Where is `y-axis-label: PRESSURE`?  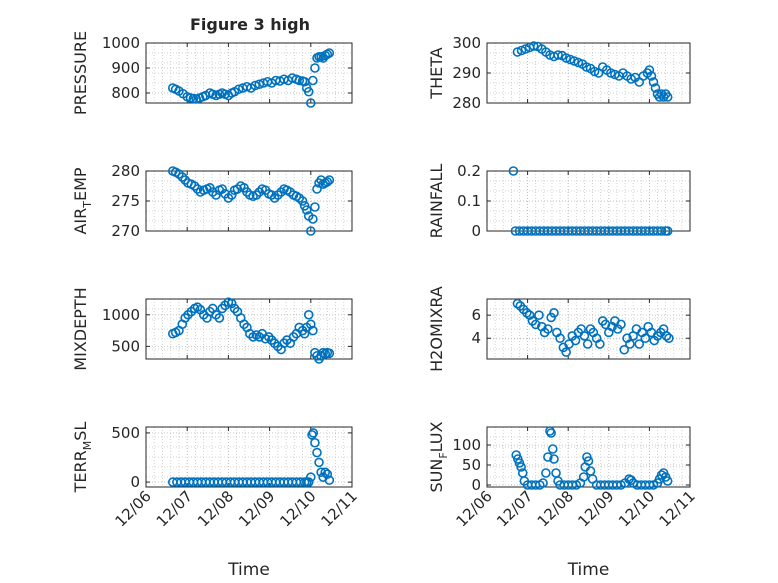
y-axis-label: PRESSURE is located at coordinates (80, 73).